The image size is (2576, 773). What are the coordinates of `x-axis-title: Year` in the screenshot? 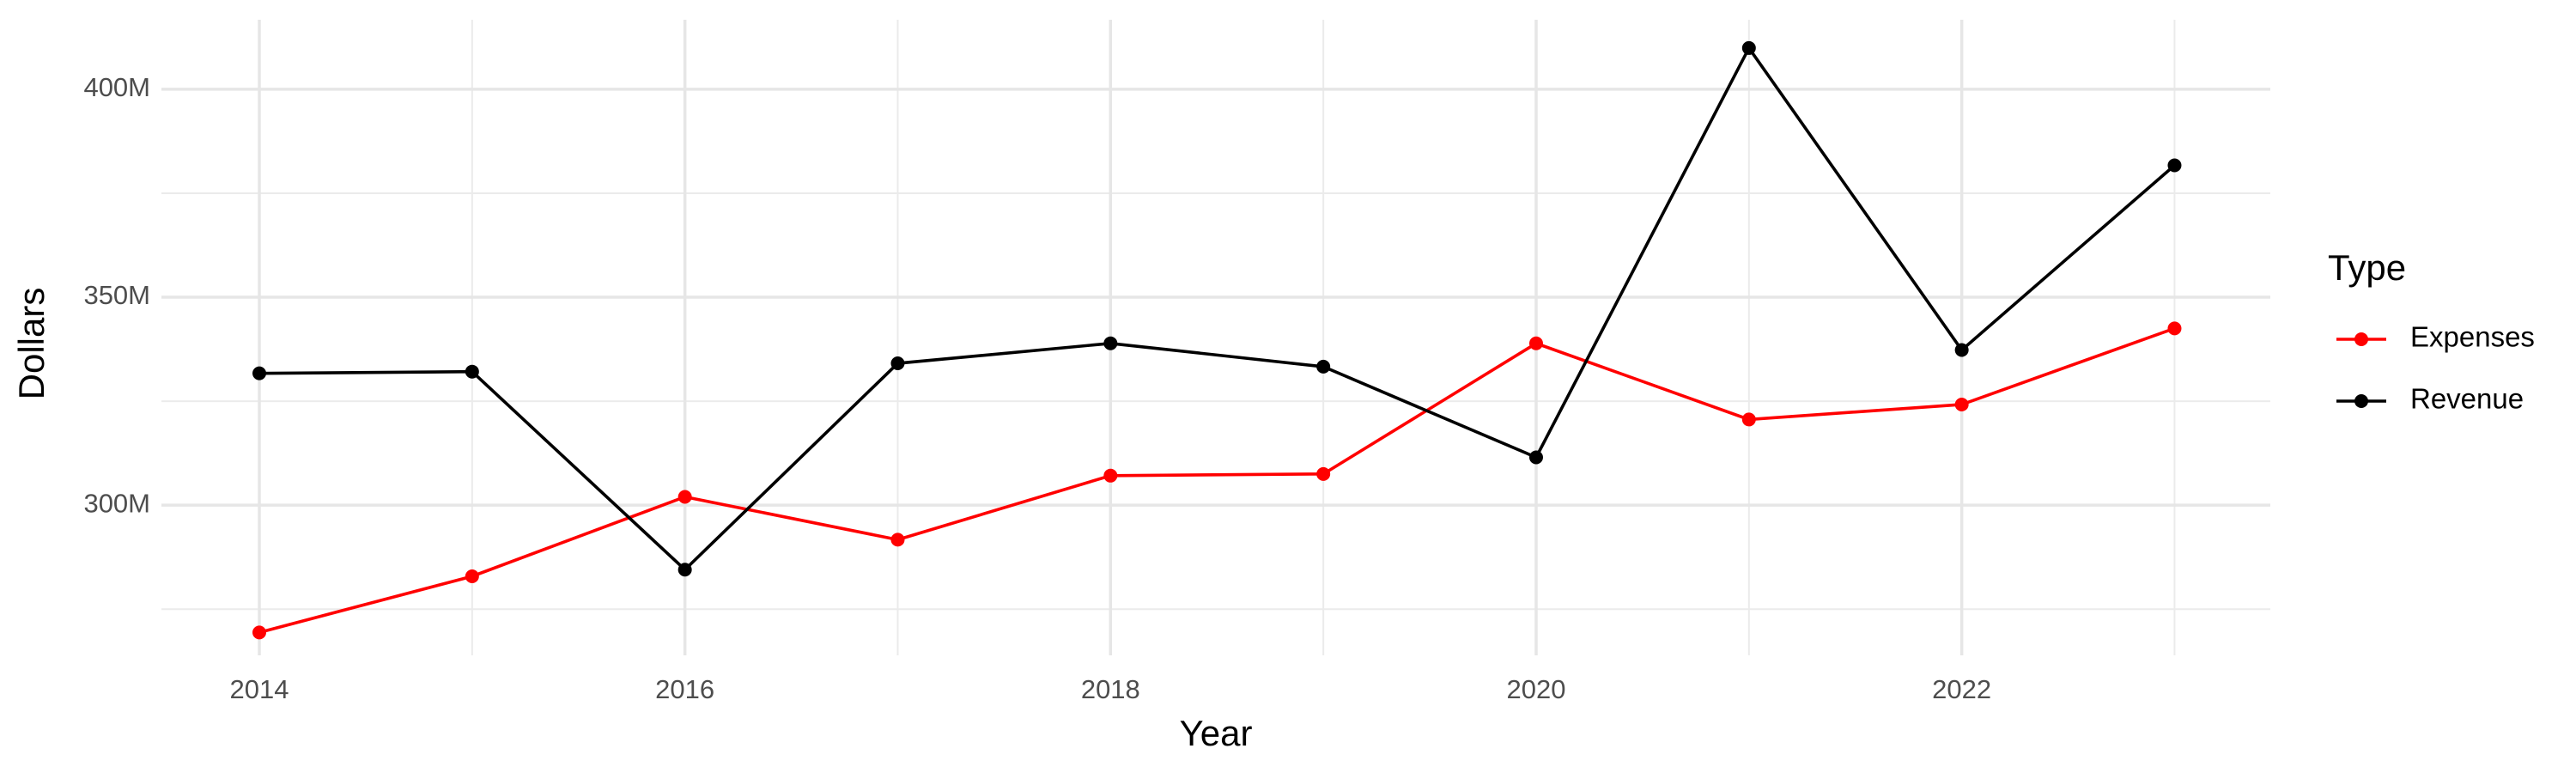 It's located at (1217, 733).